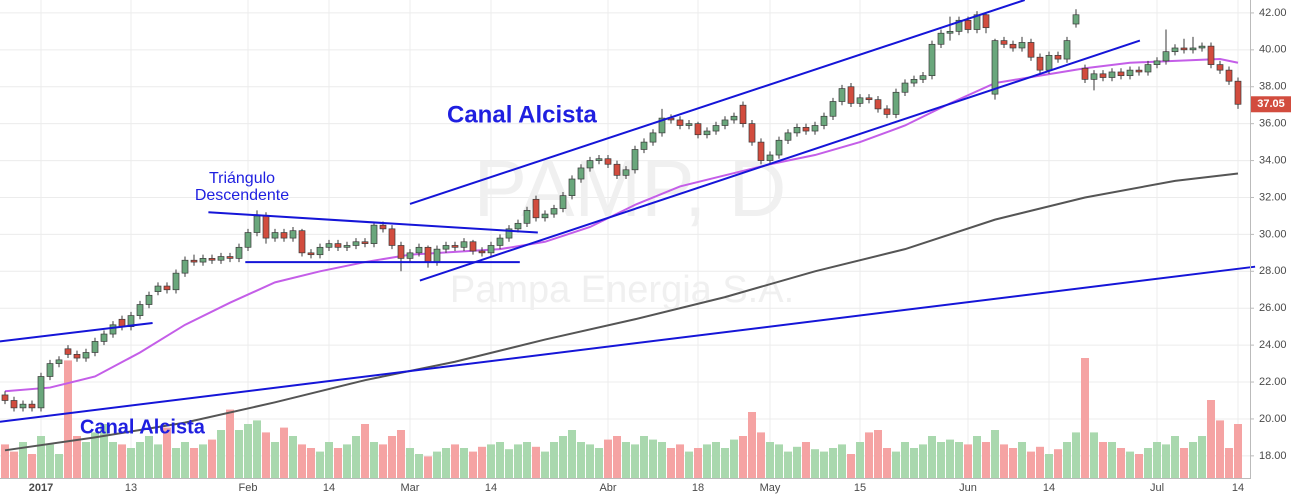 This screenshot has width=1291, height=496. What do you see at coordinates (1273, 271) in the screenshot?
I see `y-tick-label: 28.00` at bounding box center [1273, 271].